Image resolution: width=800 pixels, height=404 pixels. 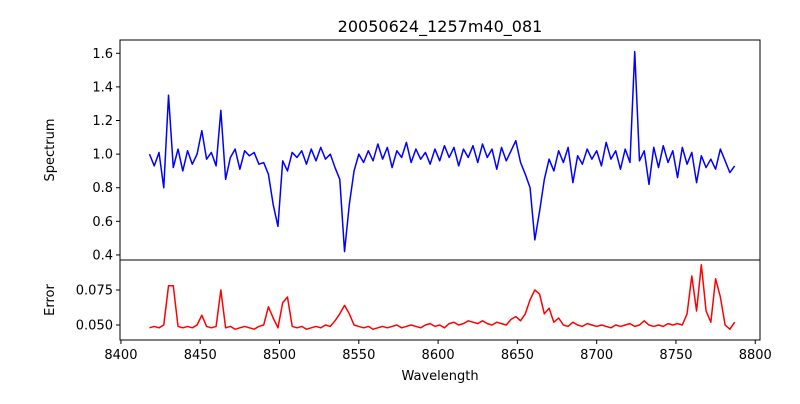 What do you see at coordinates (50, 150) in the screenshot?
I see `ylabel-spectrum: Spectrum` at bounding box center [50, 150].